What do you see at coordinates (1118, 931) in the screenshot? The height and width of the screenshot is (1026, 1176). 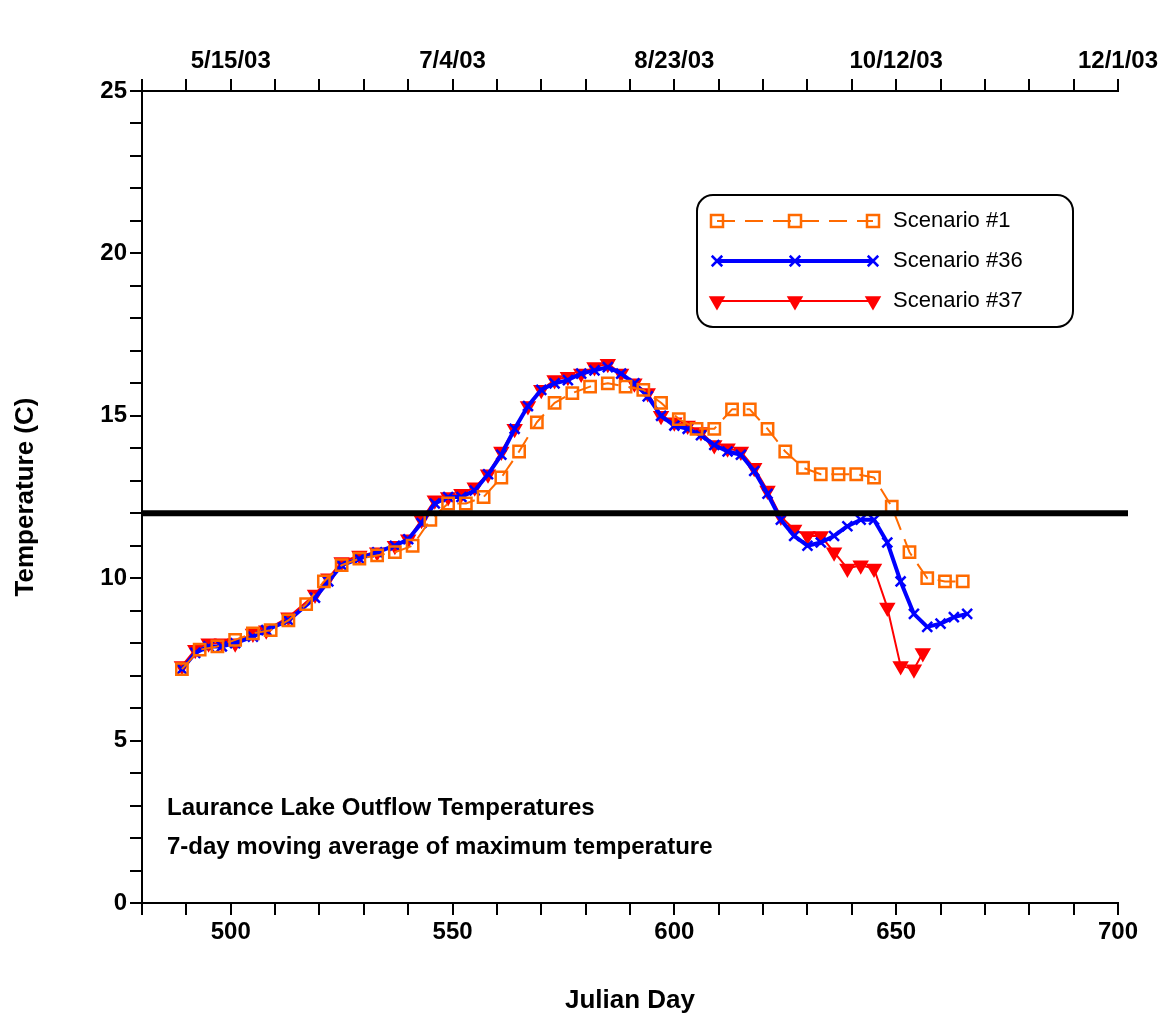 I see `x-tick-label: 700` at bounding box center [1118, 931].